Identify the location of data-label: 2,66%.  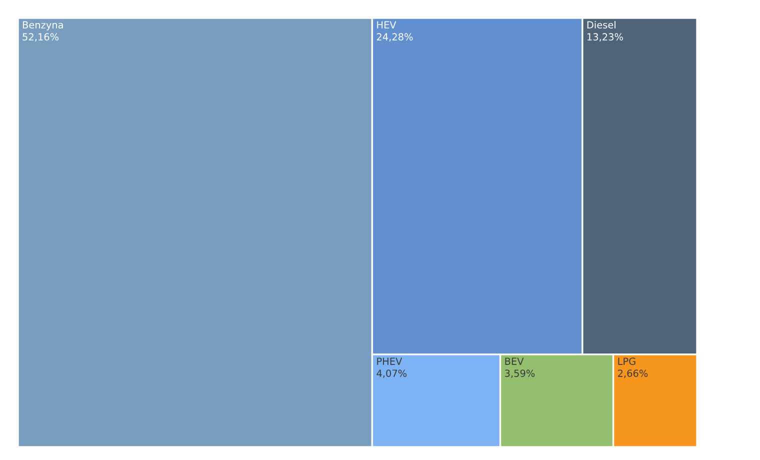
(633, 374).